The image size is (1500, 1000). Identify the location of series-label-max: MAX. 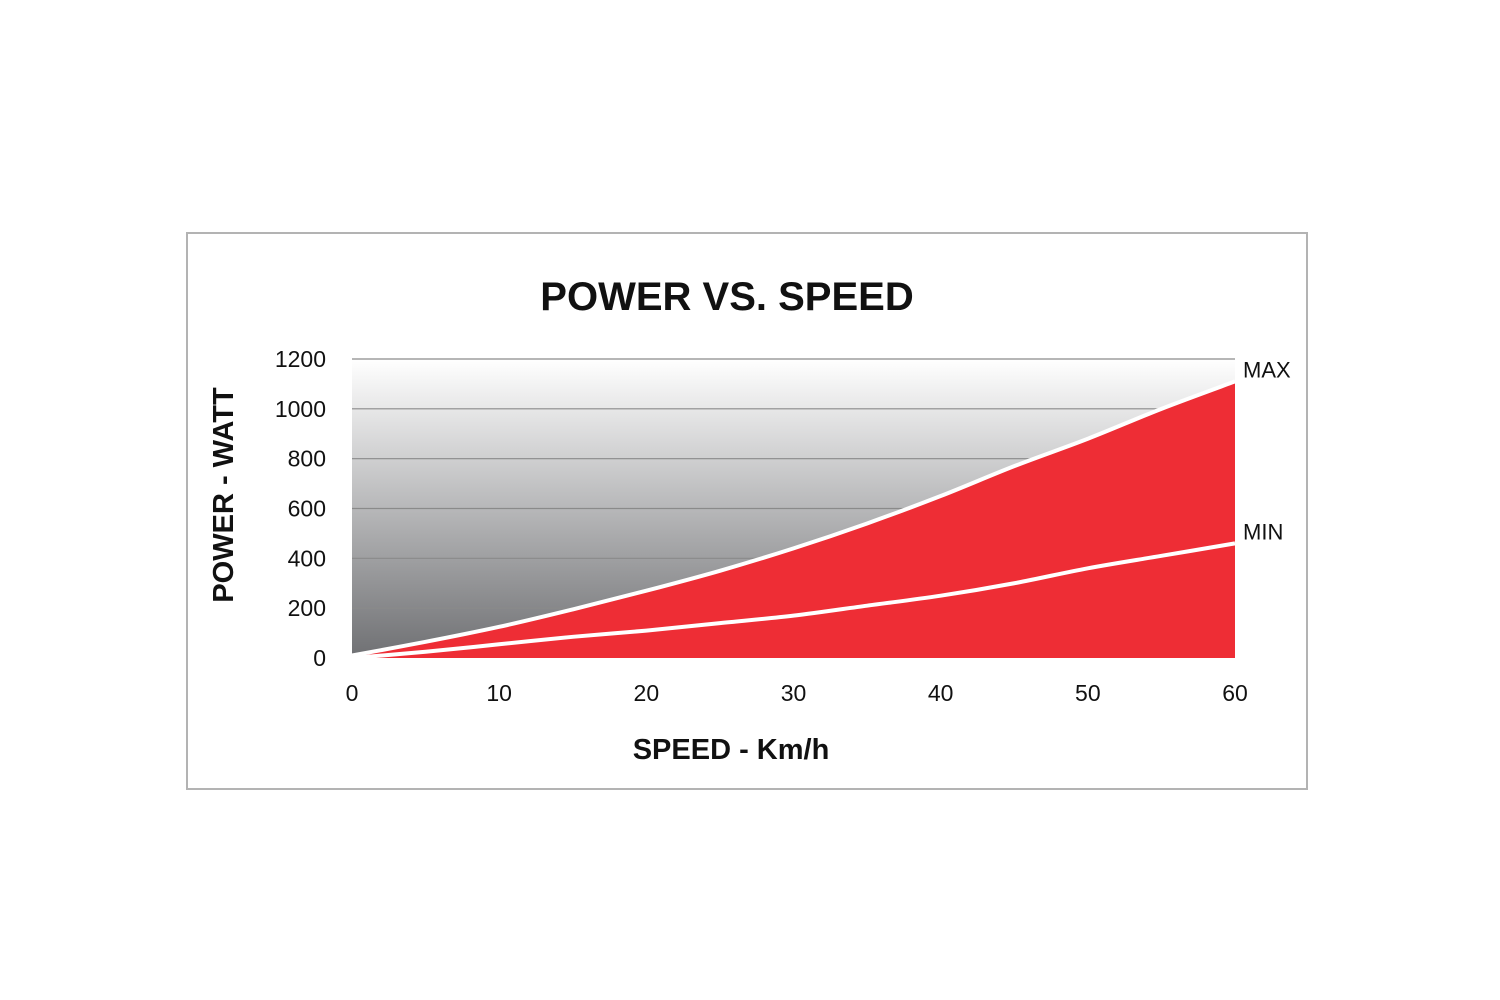
(1267, 369).